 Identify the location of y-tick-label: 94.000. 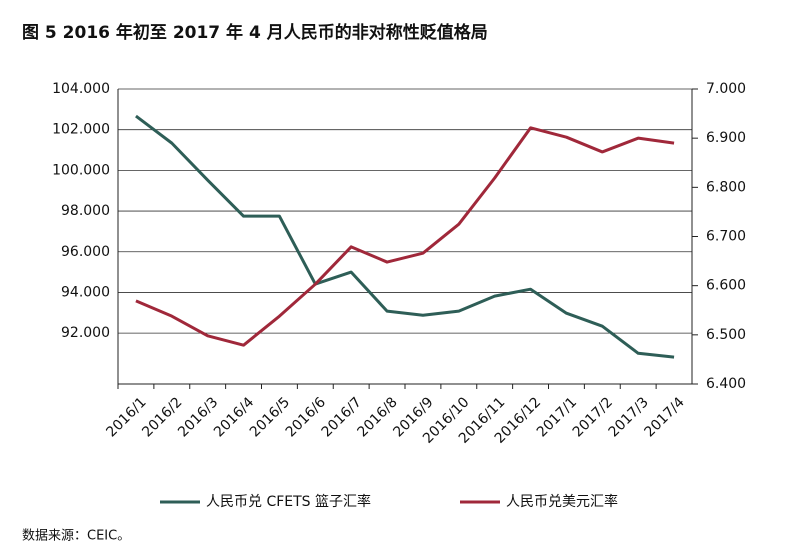
(85, 292).